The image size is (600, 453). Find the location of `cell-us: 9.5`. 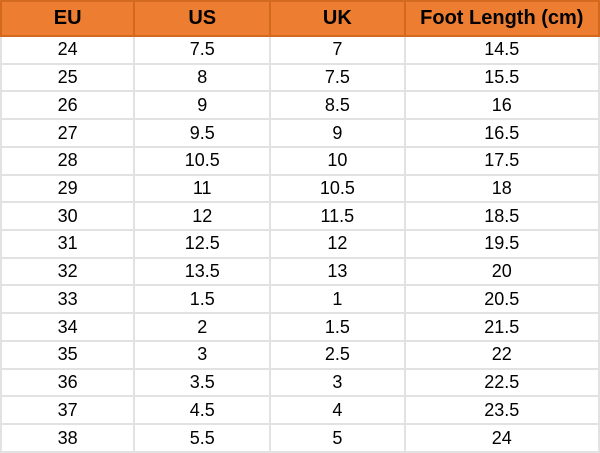

cell-us: 9.5 is located at coordinates (202, 133).